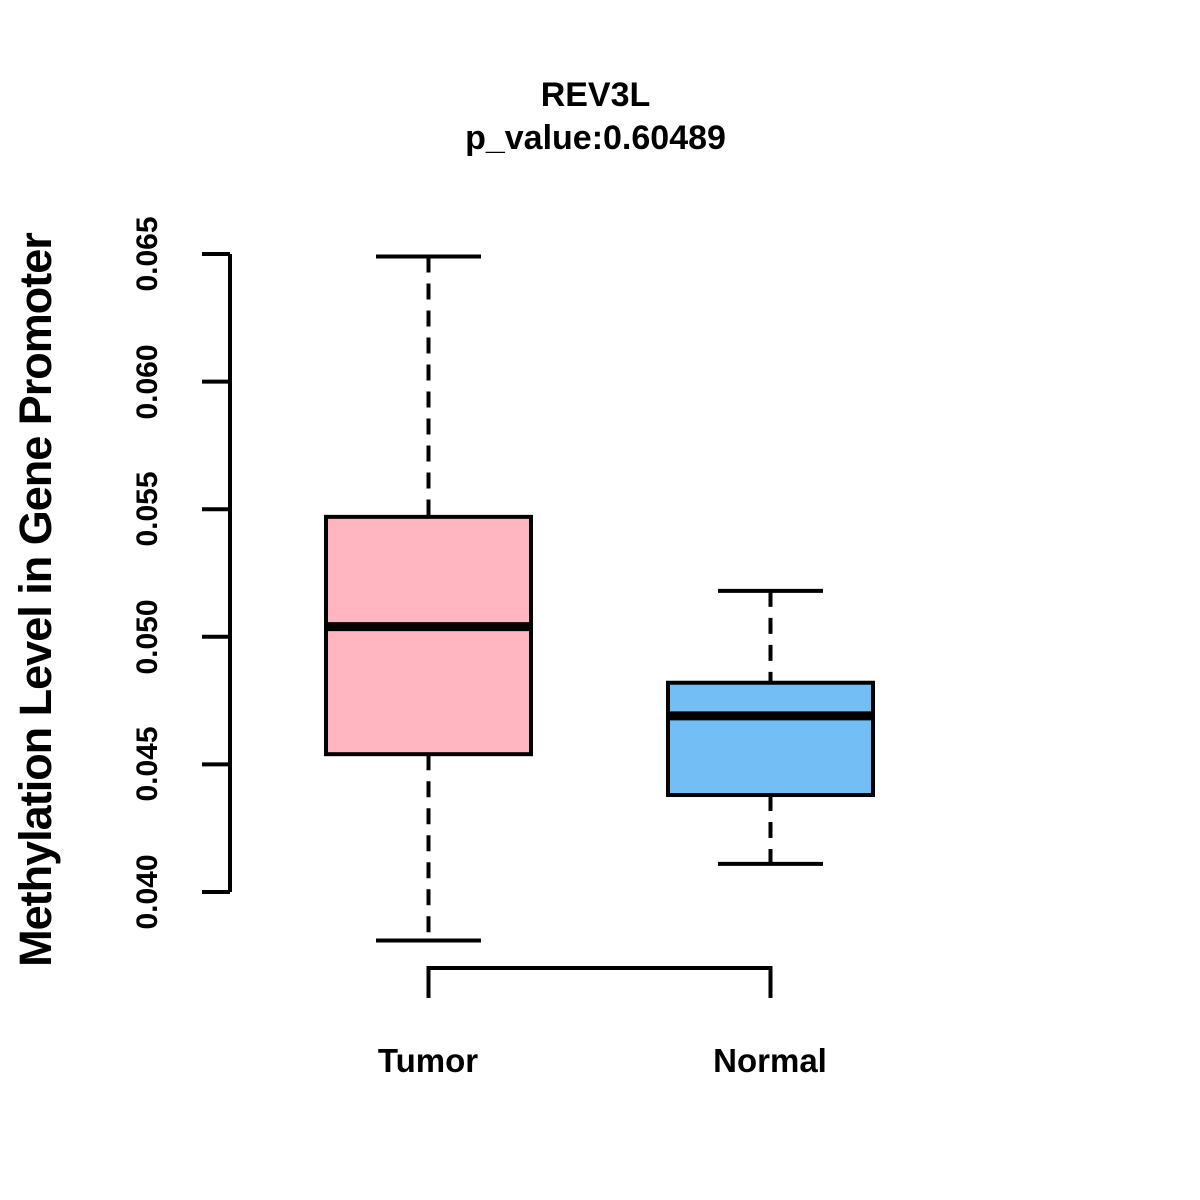  Describe the element at coordinates (147, 637) in the screenshot. I see `y-tick-label: 0.050` at that location.